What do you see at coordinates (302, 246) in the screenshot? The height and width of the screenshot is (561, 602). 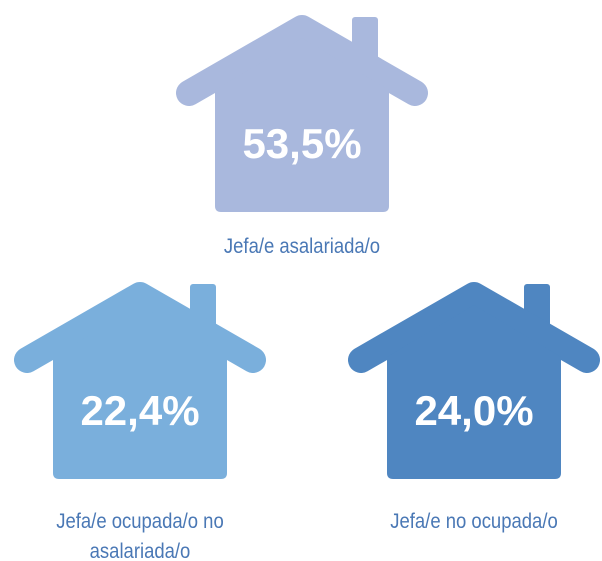 I see `category-label: Jefa/e asalariada/o` at bounding box center [302, 246].